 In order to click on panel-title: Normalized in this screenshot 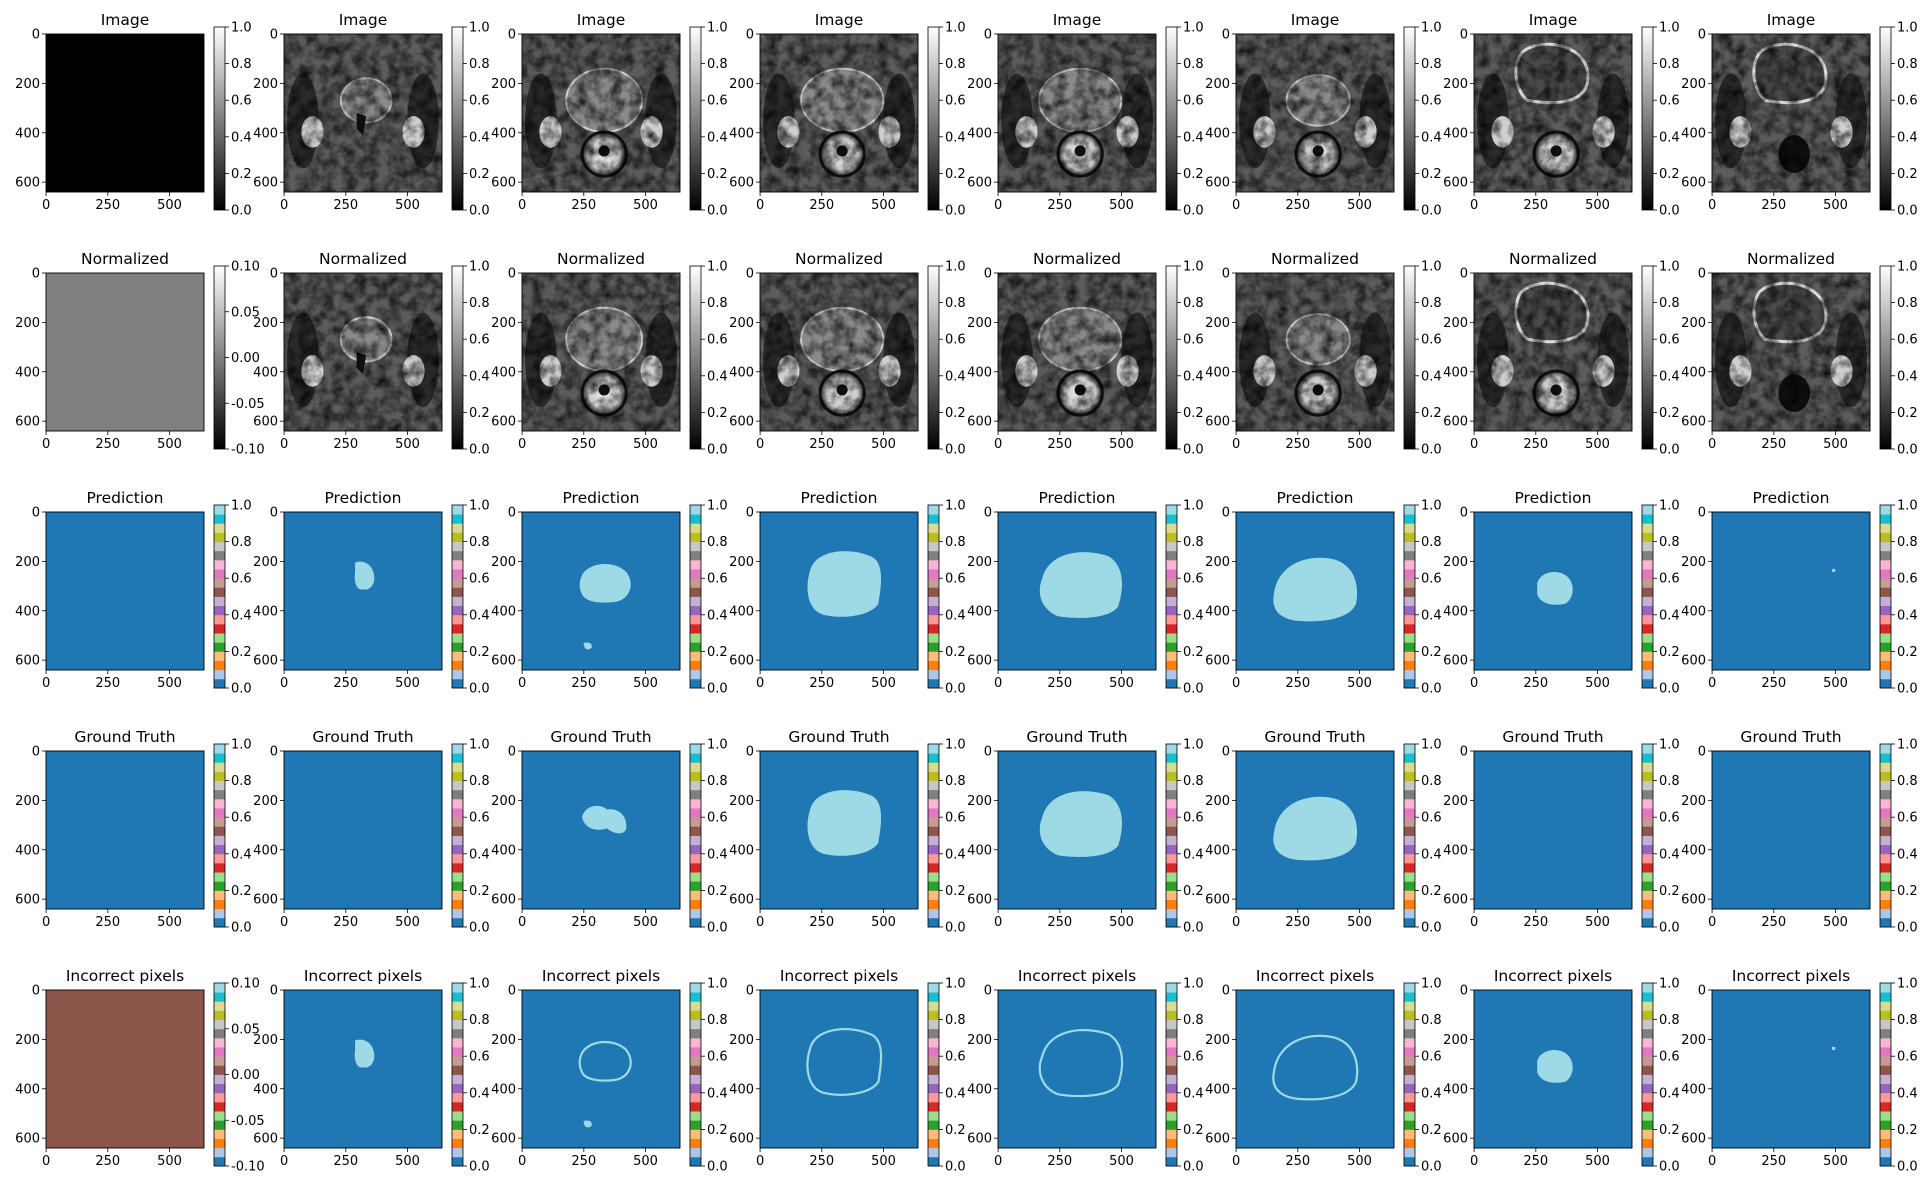, I will do `click(1553, 259)`.